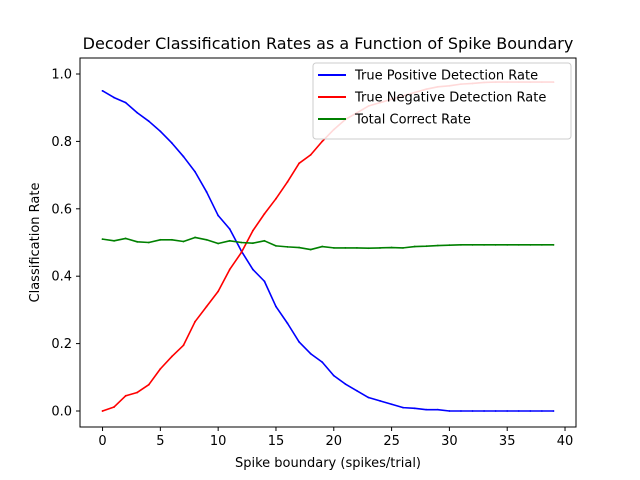  What do you see at coordinates (334, 441) in the screenshot?
I see `x-tick-label: 20` at bounding box center [334, 441].